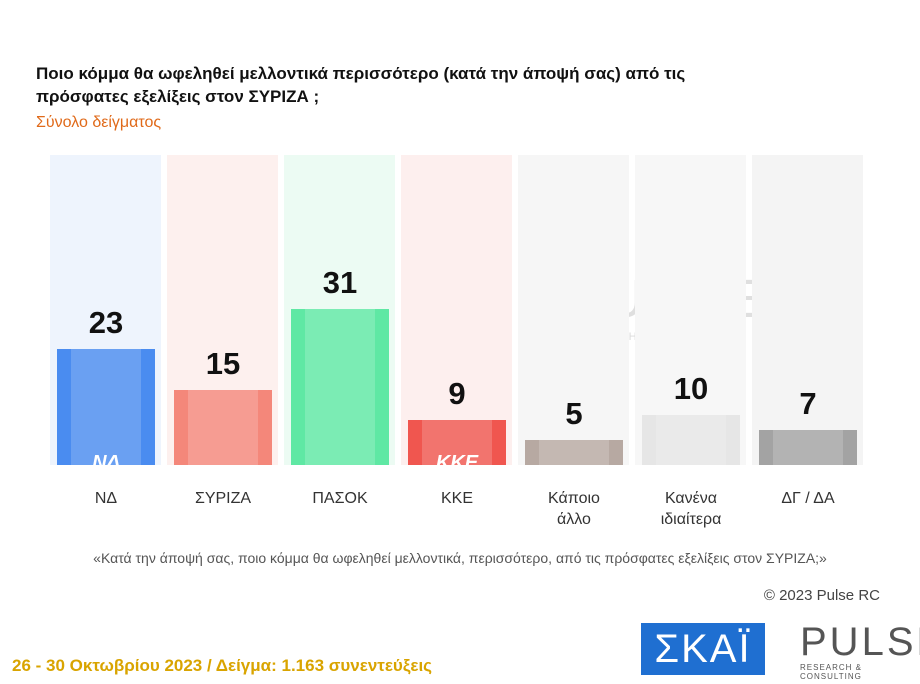 Image resolution: width=920 pixels, height=684 pixels. What do you see at coordinates (831, 672) in the screenshot?
I see `pulse-logo-sub: RESEARCH & CONSULTING` at bounding box center [831, 672].